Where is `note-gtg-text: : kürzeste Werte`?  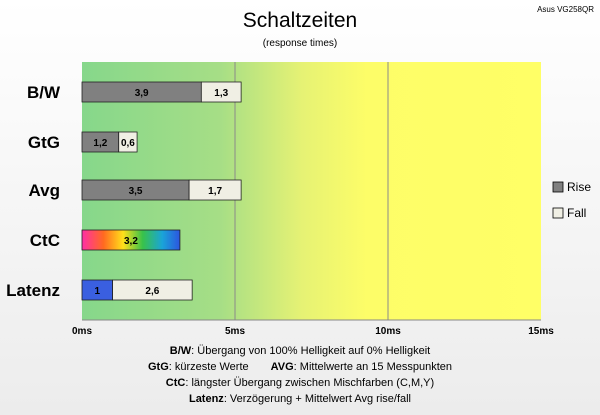
note-gtg-text: : kürzeste Werte is located at coordinates (209, 367).